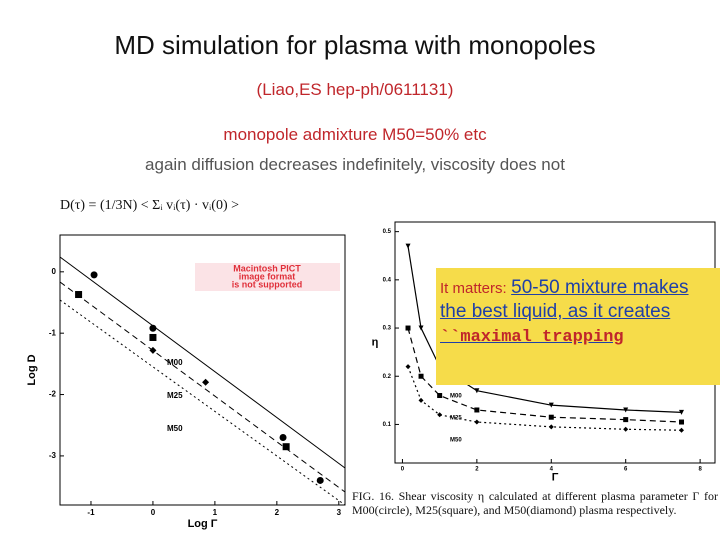  I want to click on note-lead: It matters:, so click(473, 288).